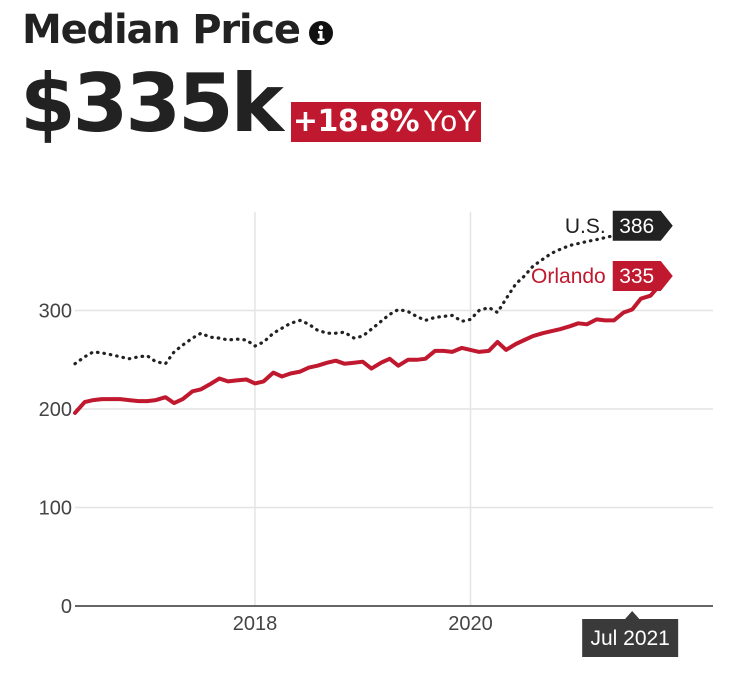  I want to click on series-name-label: Orlando, so click(568, 276).